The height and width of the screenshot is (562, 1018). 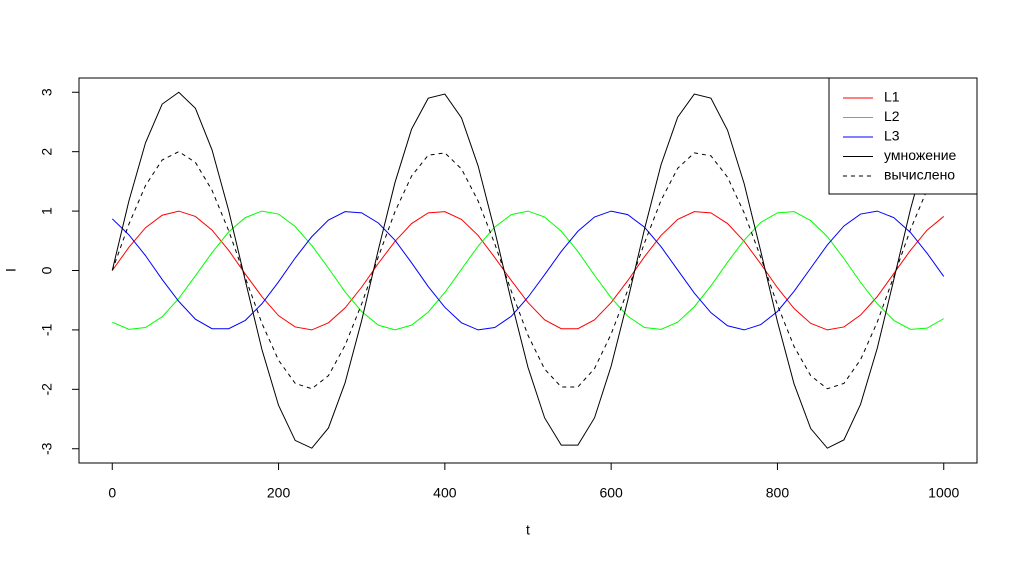 What do you see at coordinates (892, 136) in the screenshot?
I see `legend-label: L3` at bounding box center [892, 136].